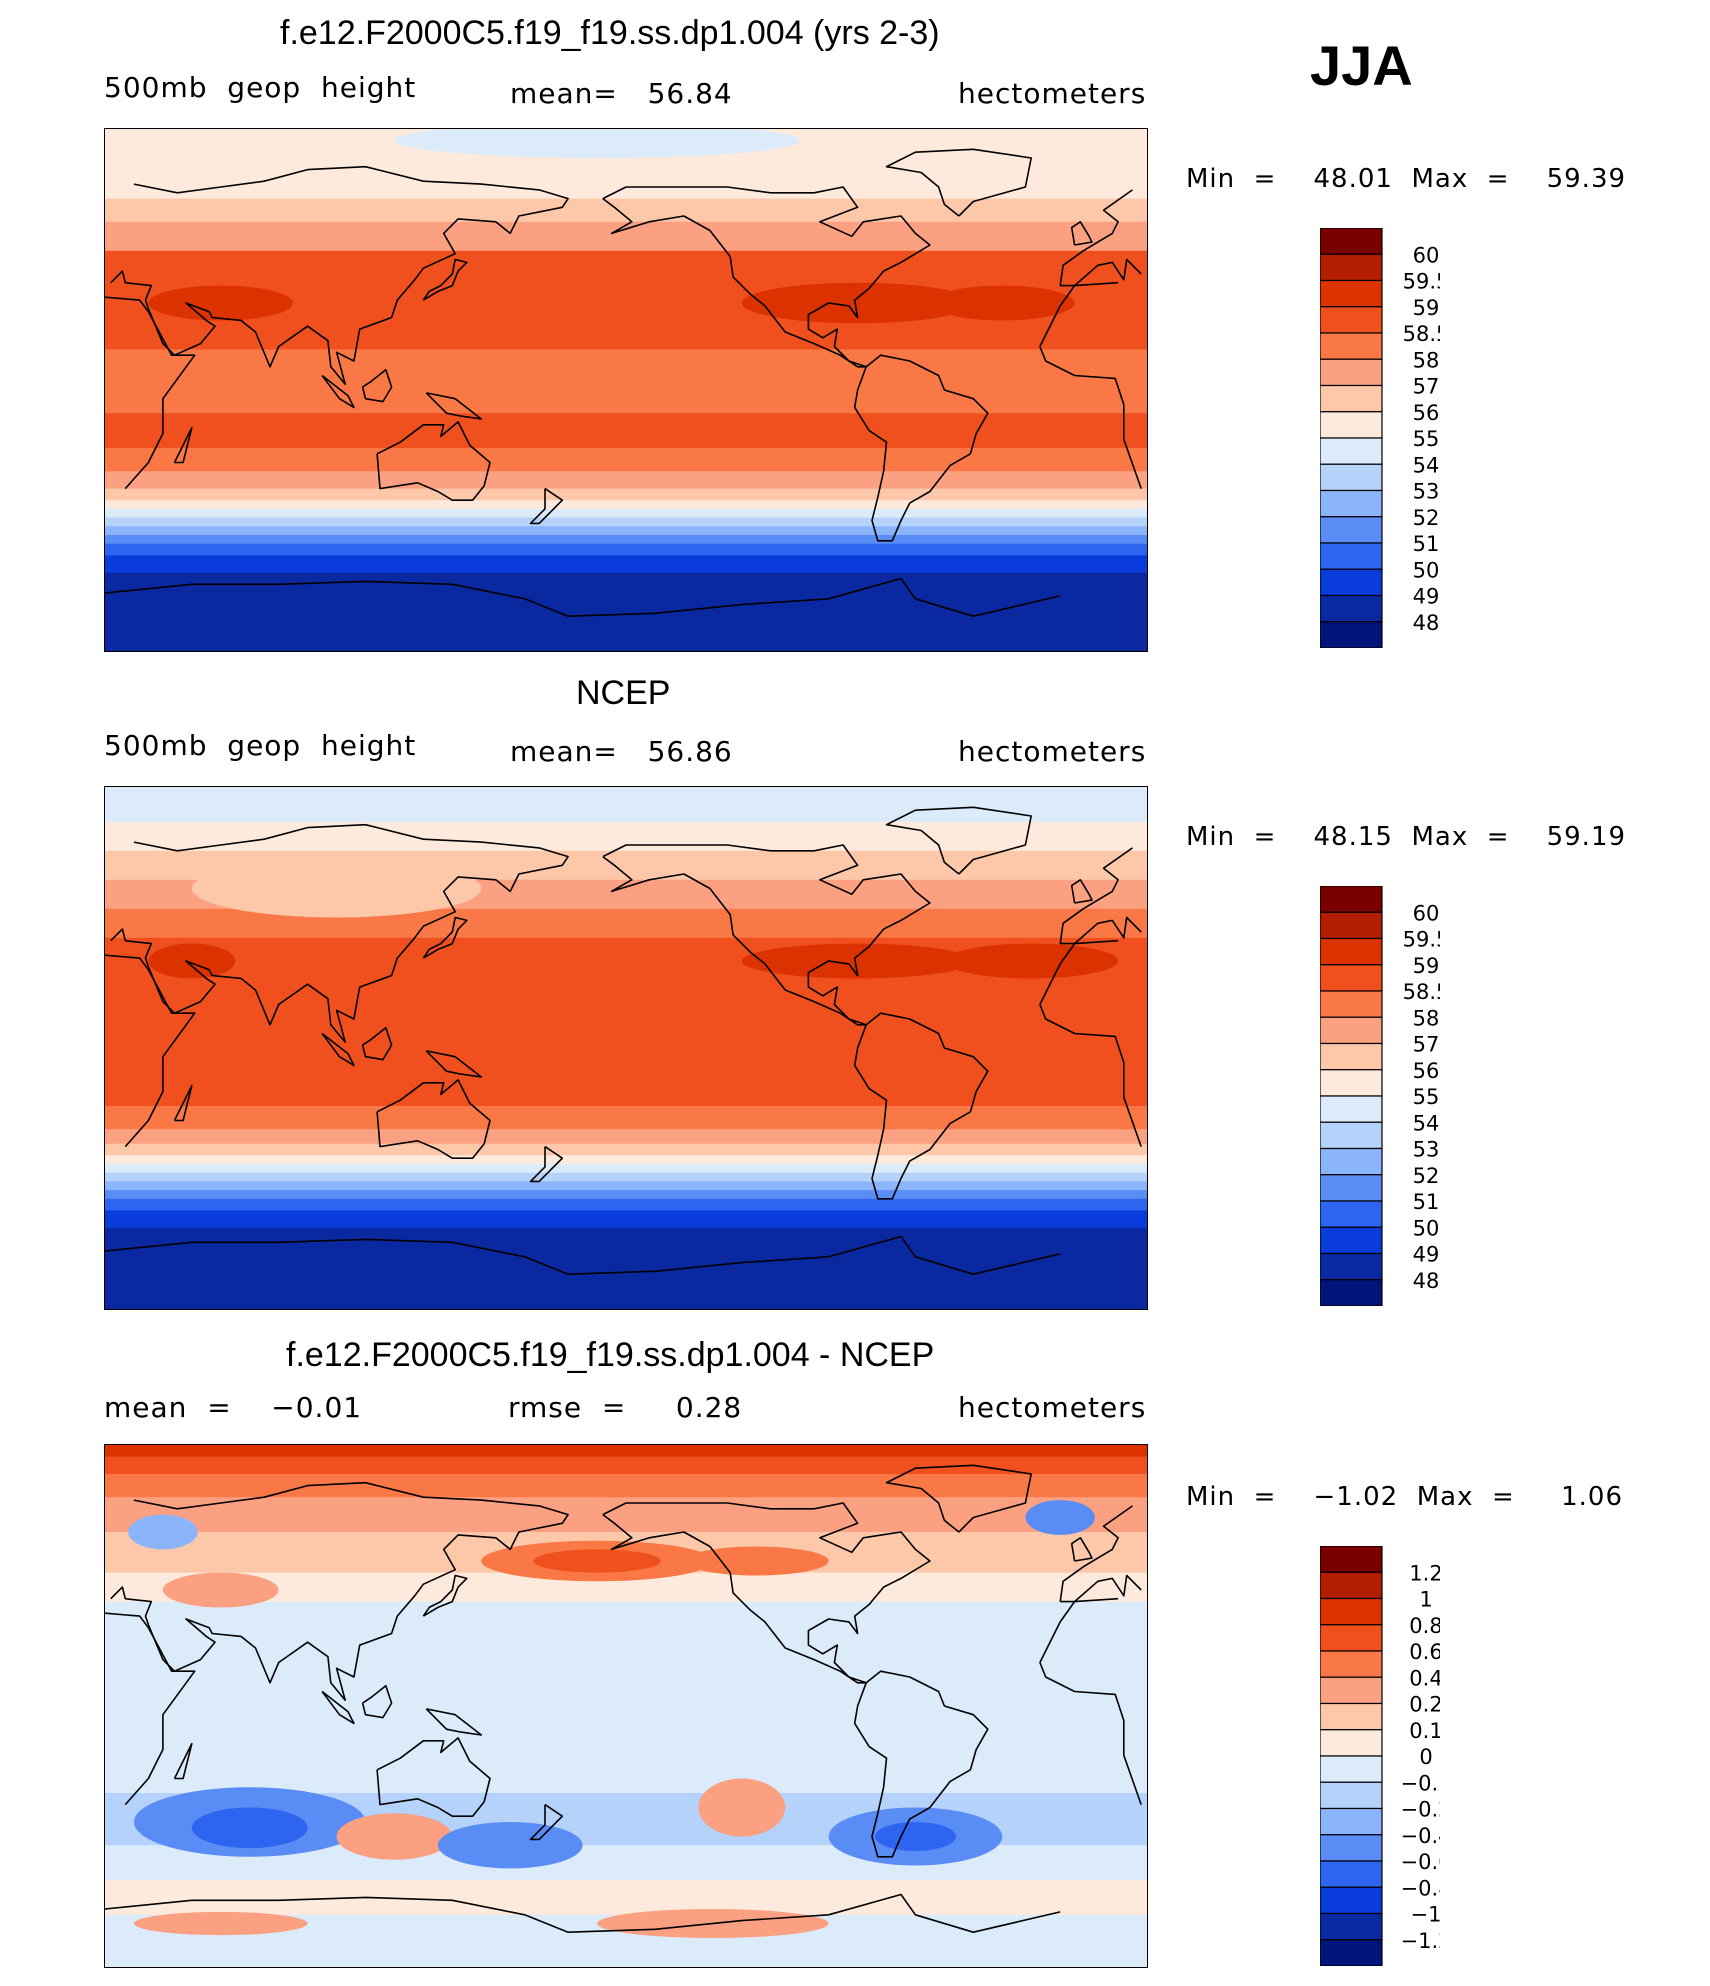  Describe the element at coordinates (1421, 940) in the screenshot. I see `panel-2-colorbar-label: 59.5` at that location.